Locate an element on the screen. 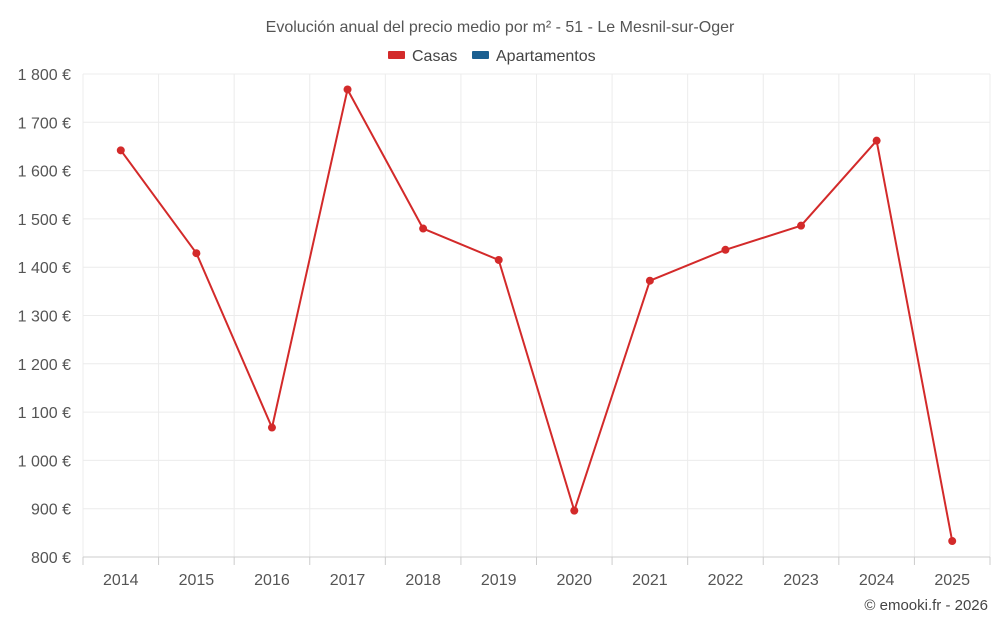 The height and width of the screenshot is (625, 1000). y-tick-label: 1 500 € is located at coordinates (44, 220).